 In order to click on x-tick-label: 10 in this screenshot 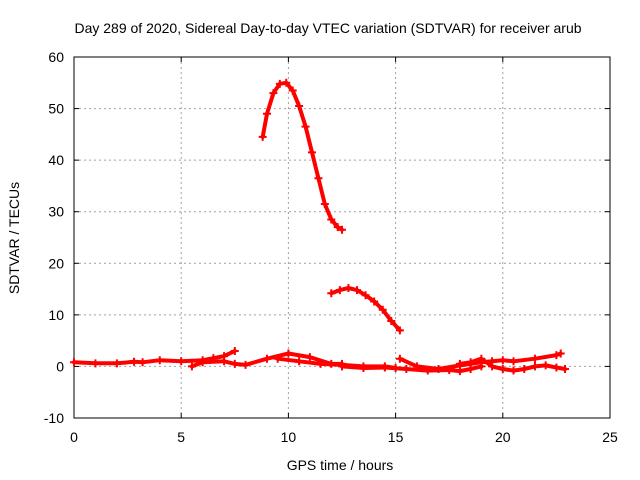, I will do `click(289, 437)`.